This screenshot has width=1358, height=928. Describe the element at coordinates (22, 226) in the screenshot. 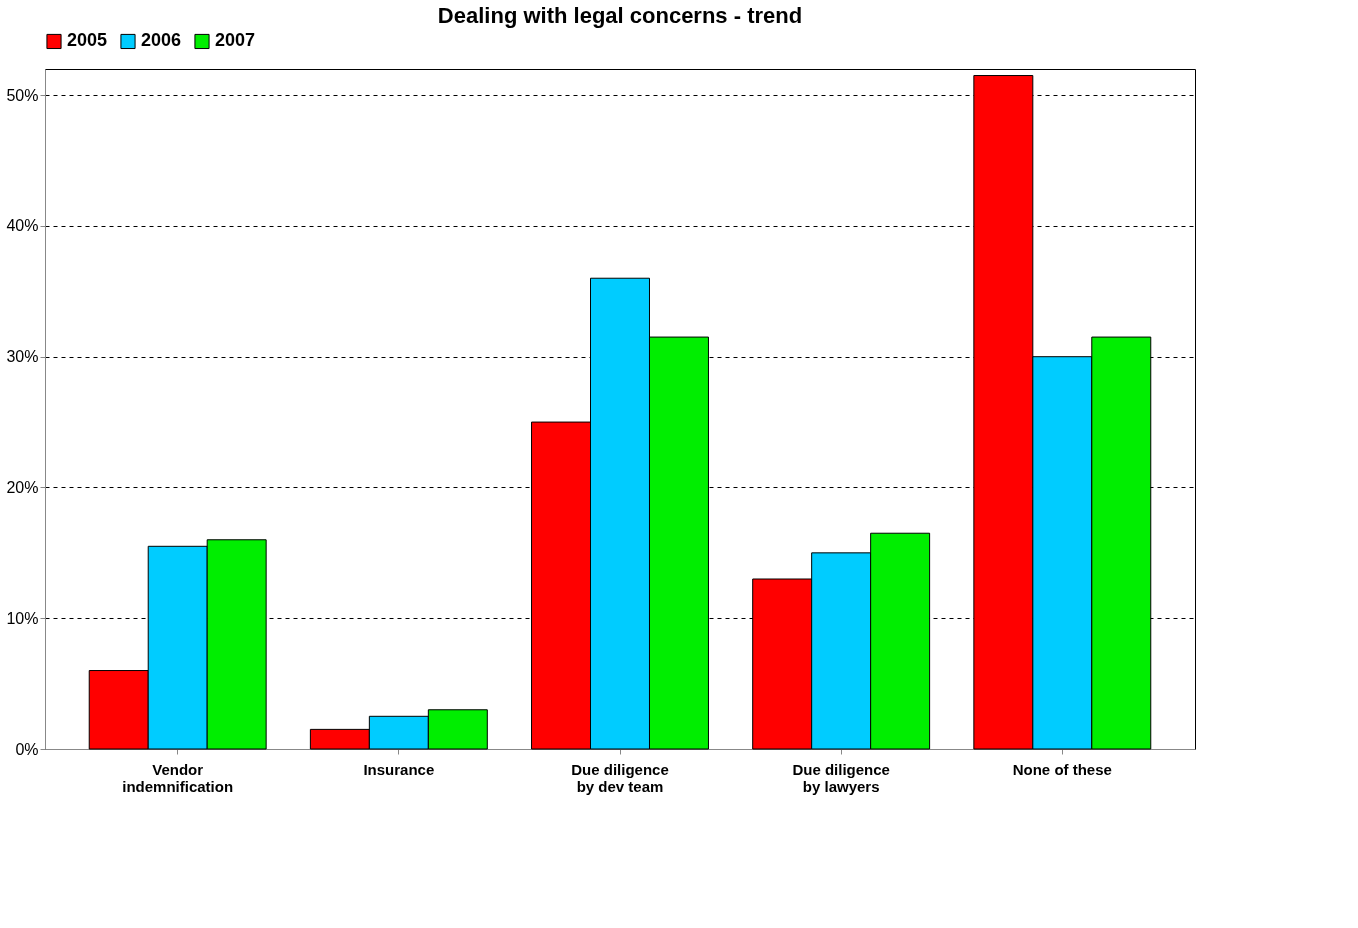

I see `y-tick-label: 40%` at that location.